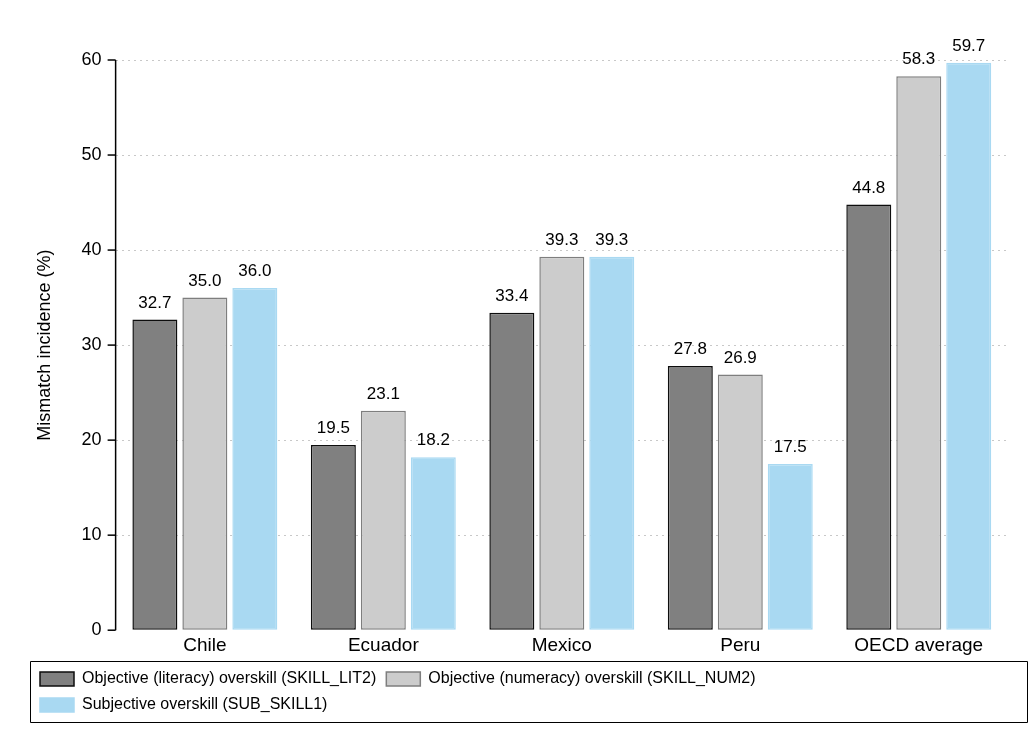 This screenshot has height=733, width=1028. Describe the element at coordinates (205, 280) in the screenshot. I see `data-label: 35.0` at that location.